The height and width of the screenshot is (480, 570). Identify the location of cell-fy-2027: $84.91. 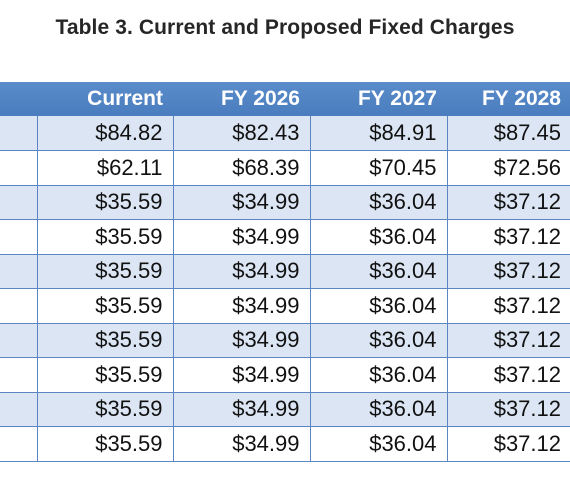
(379, 133).